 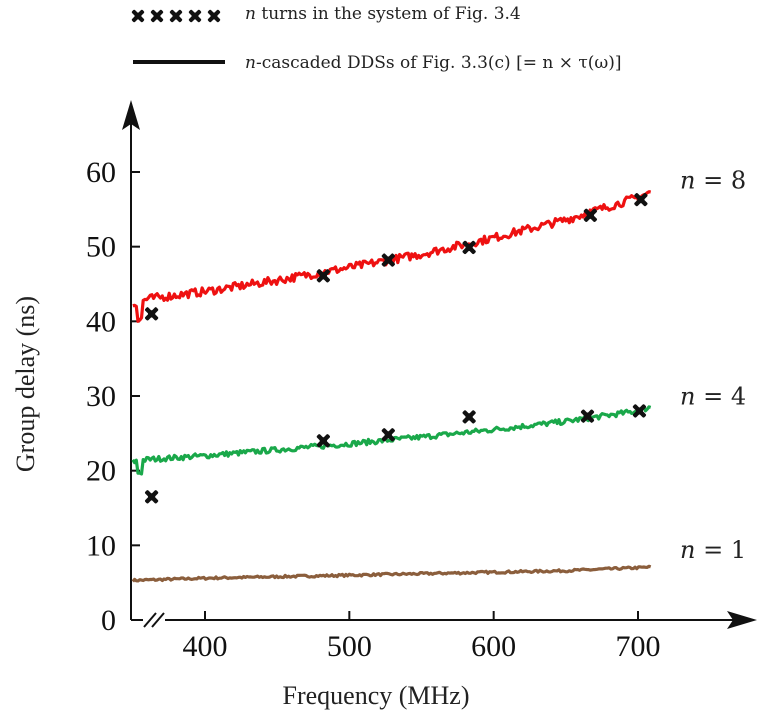 What do you see at coordinates (108, 620) in the screenshot?
I see `y-tick-label: 0` at bounding box center [108, 620].